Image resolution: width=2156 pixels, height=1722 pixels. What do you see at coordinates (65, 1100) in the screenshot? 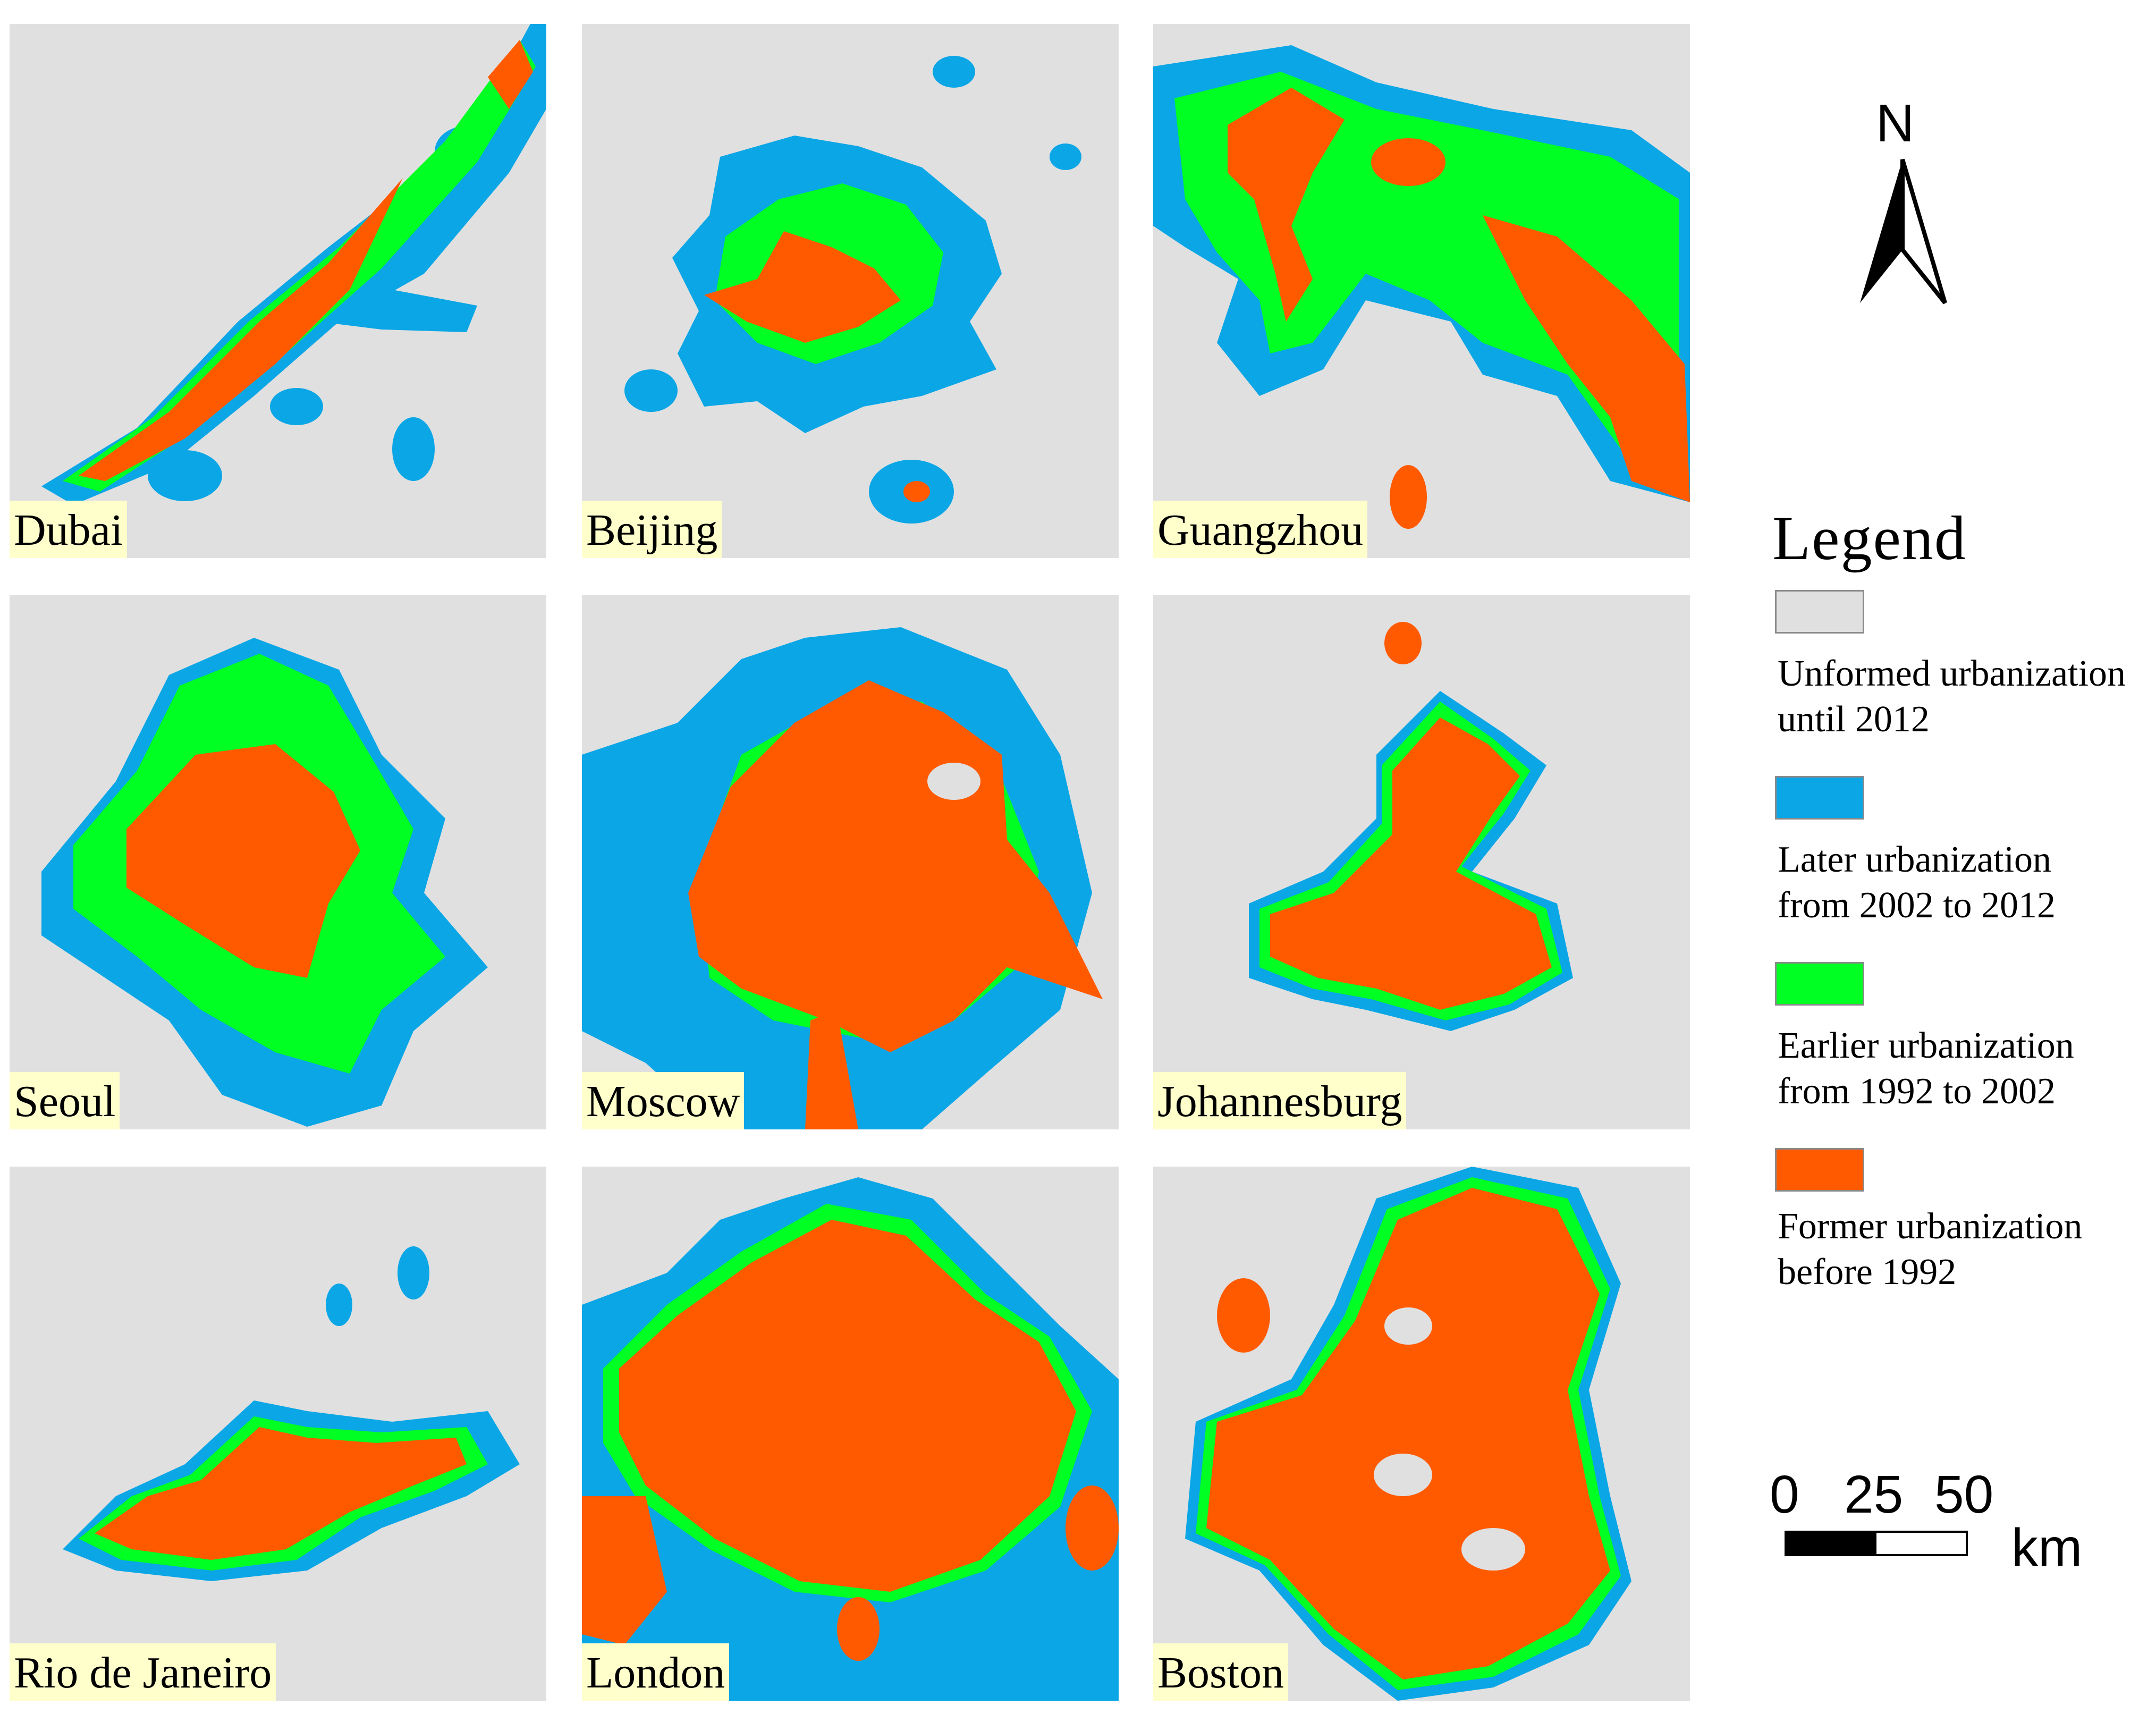
I see `city-label: Seoul` at bounding box center [65, 1100].